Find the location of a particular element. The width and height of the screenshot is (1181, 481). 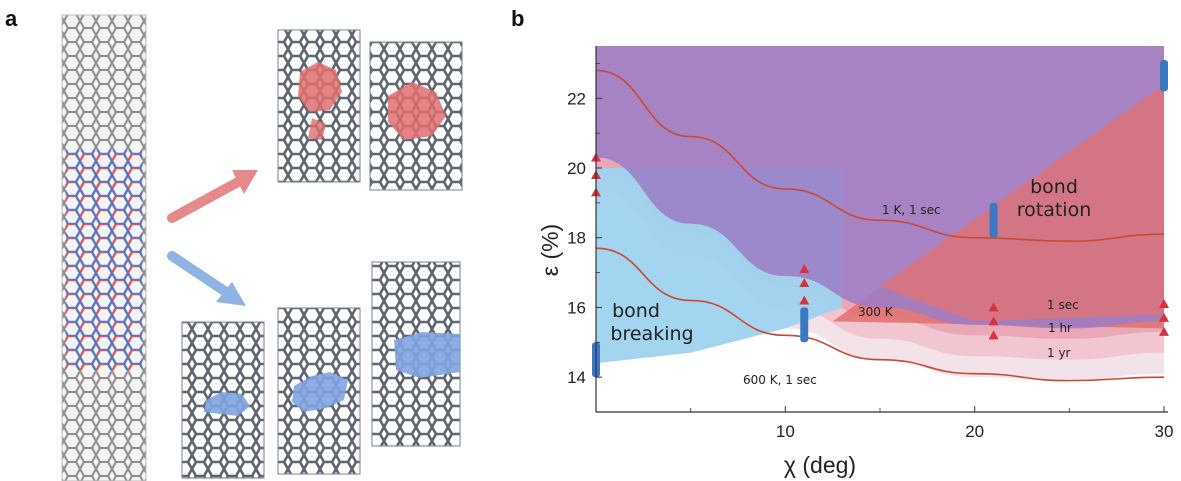

label-1k-1sec: 1 K, 1 sec is located at coordinates (911, 210).